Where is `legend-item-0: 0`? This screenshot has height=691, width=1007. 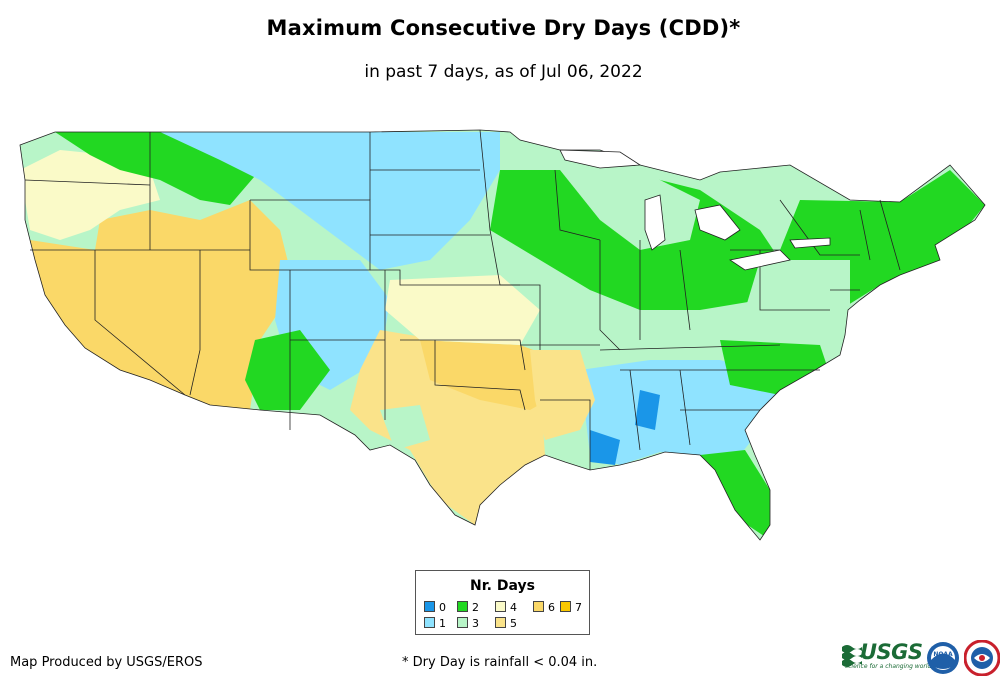 legend-item-0: 0 is located at coordinates (435, 608).